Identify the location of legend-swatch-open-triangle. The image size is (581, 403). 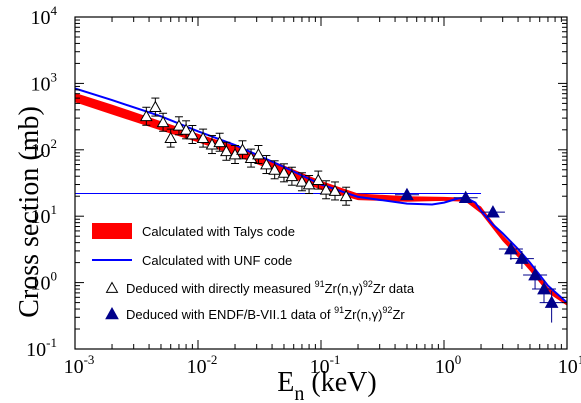
(112, 287).